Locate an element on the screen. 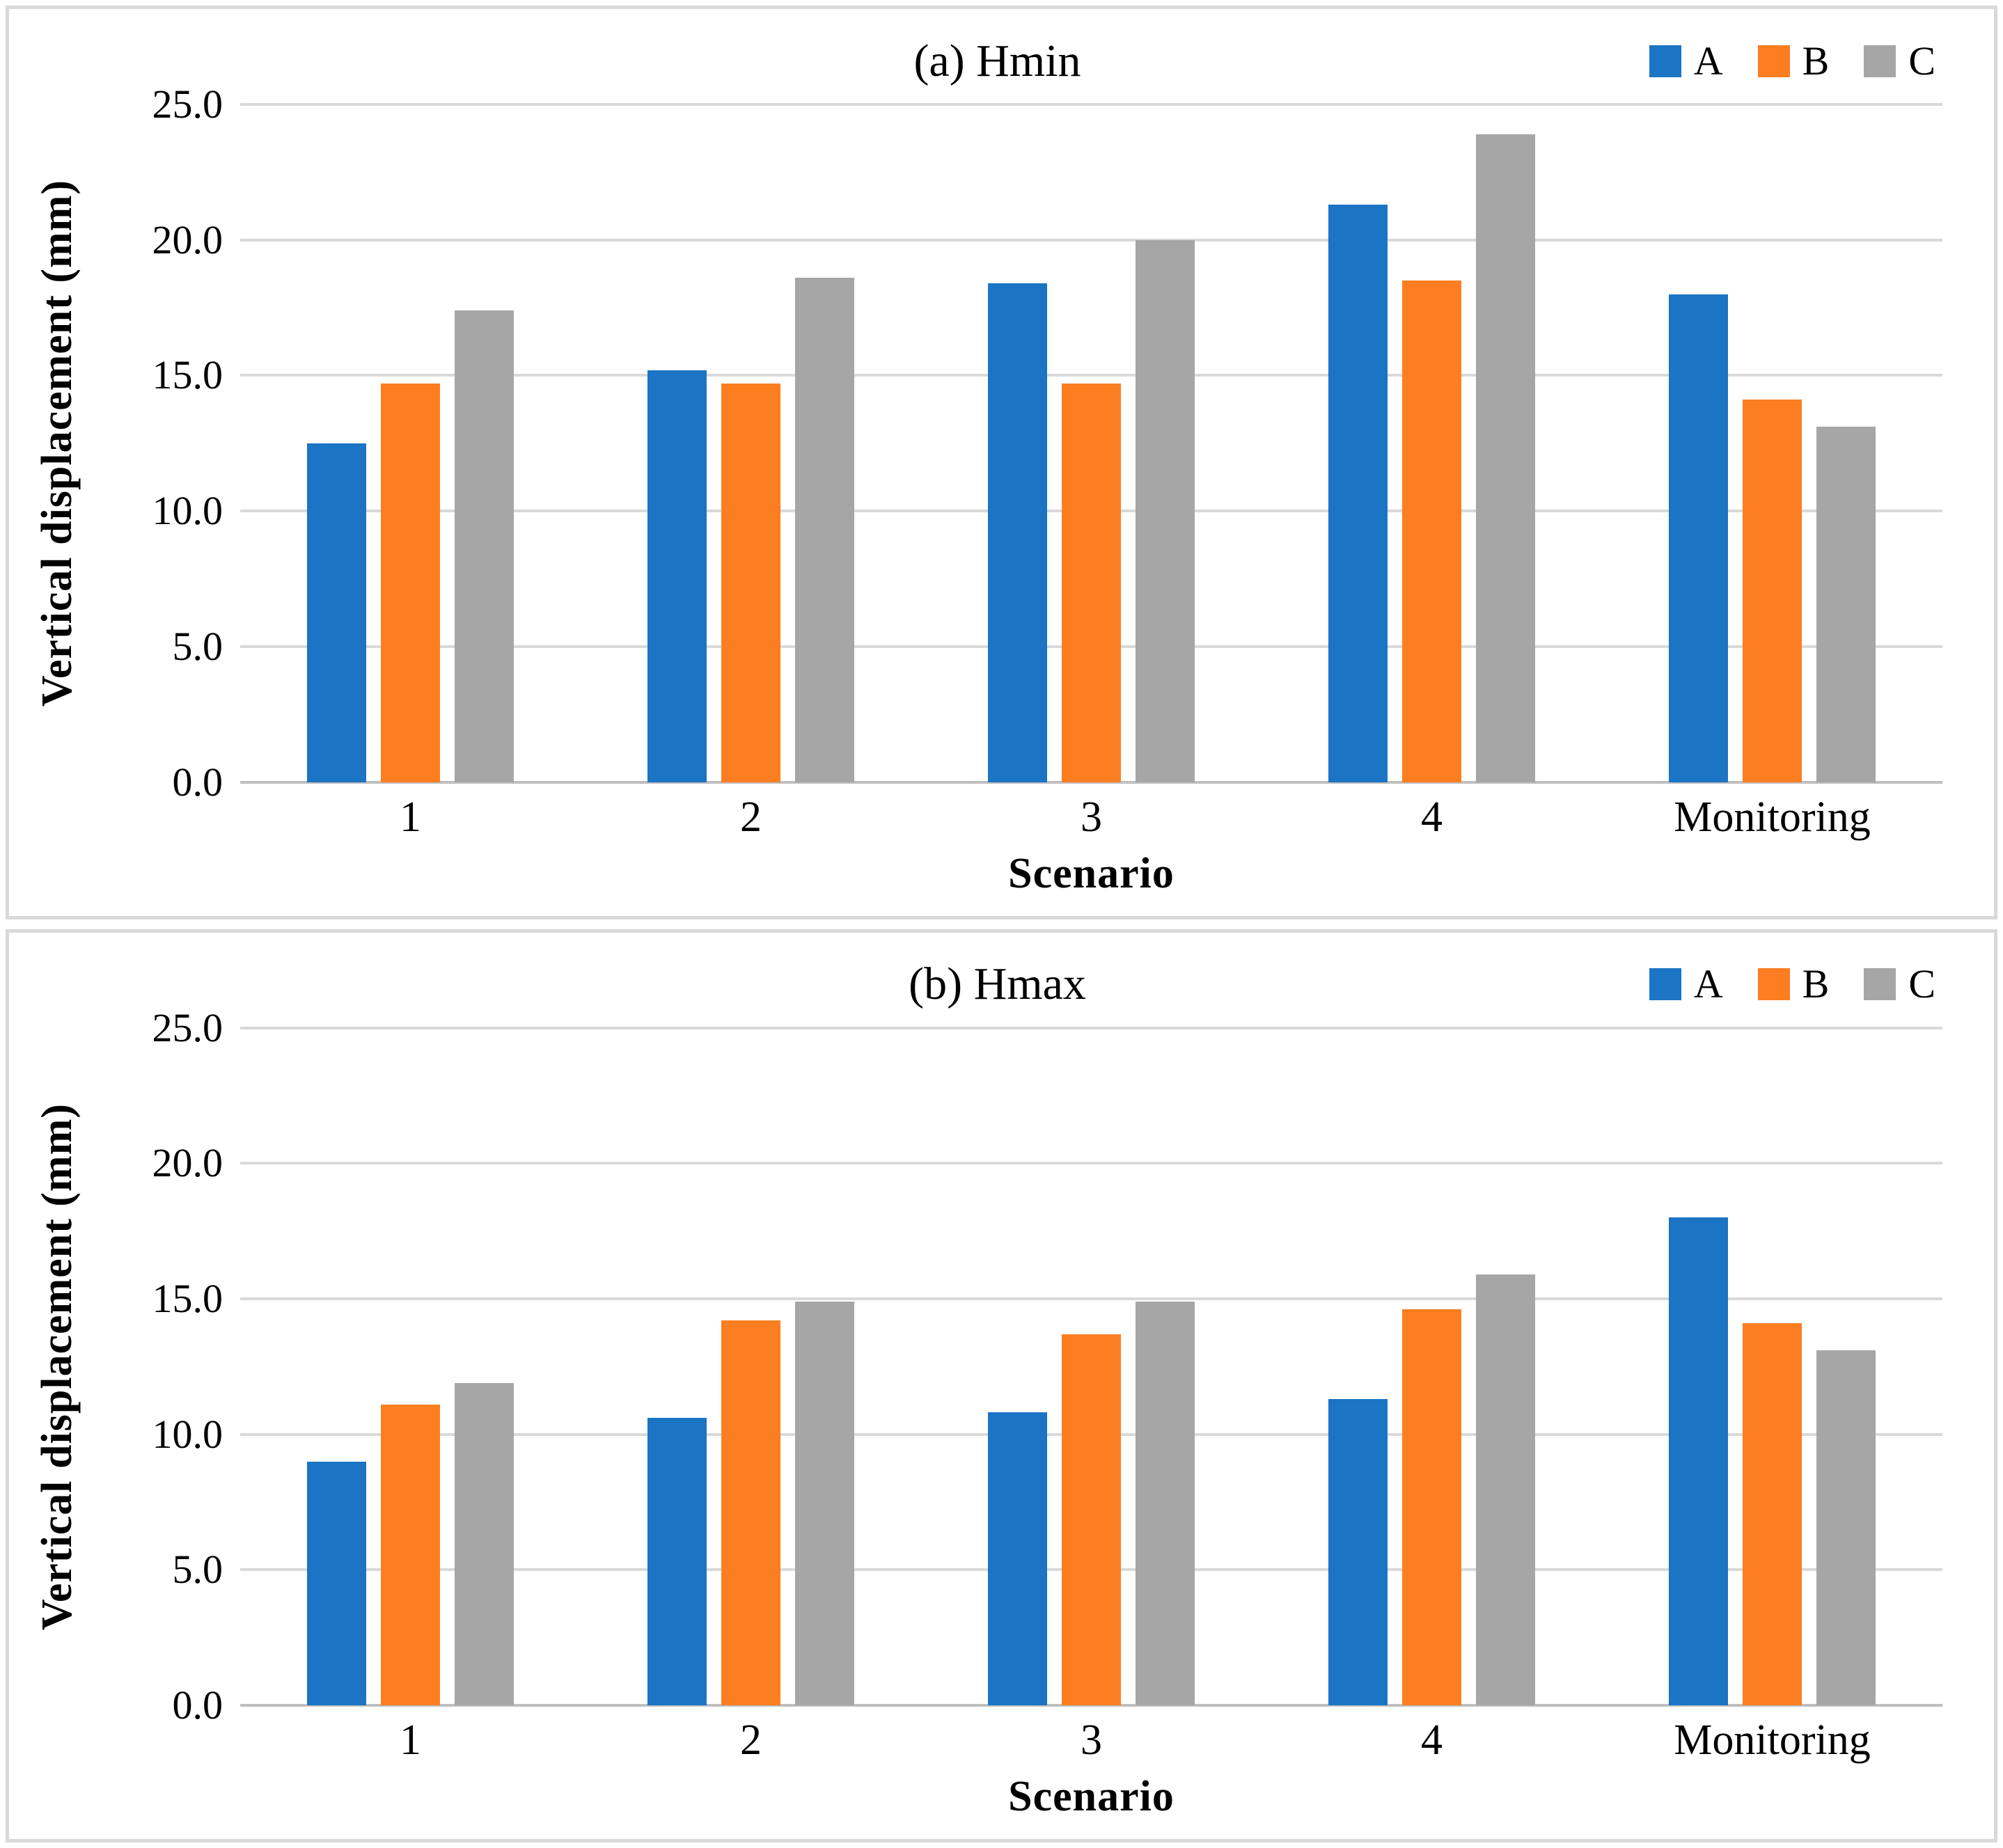 The height and width of the screenshot is (1848, 2003). panel-hmin-header: (a) Hmin A B C is located at coordinates (997, 60).